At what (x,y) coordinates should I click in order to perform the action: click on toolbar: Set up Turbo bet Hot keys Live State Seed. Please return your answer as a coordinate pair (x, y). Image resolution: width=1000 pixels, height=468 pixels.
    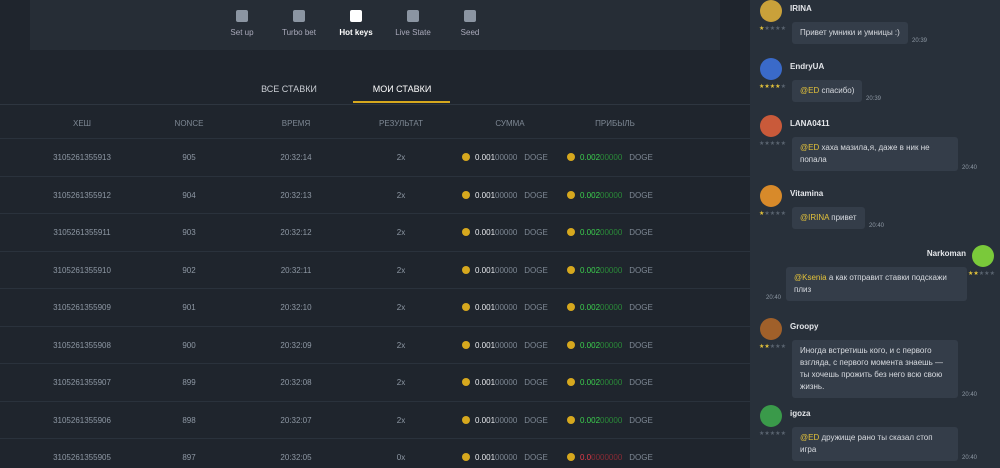
    Looking at the image, I should click on (375, 25).